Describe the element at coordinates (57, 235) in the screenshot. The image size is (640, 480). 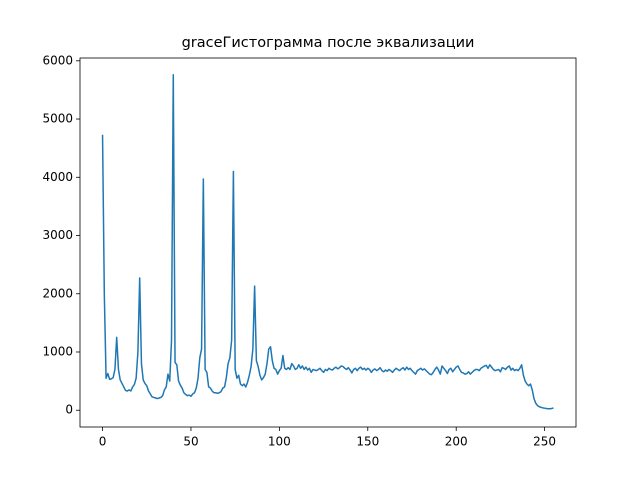
I see `y-tick-label: 3000` at that location.